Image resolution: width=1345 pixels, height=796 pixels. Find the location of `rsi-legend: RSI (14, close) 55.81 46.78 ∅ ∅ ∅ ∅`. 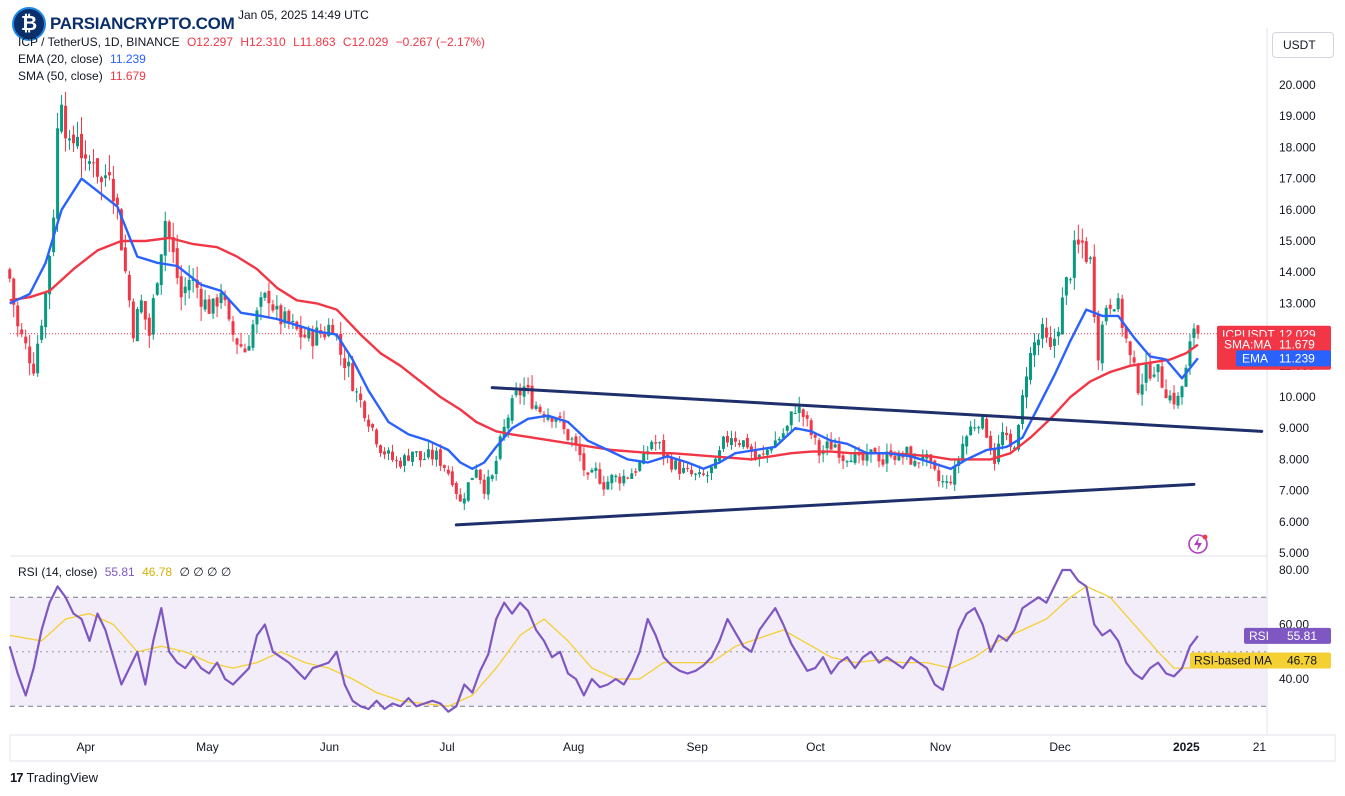

rsi-legend: RSI (14, close) 55.81 46.78 ∅ ∅ ∅ ∅ is located at coordinates (126, 572).